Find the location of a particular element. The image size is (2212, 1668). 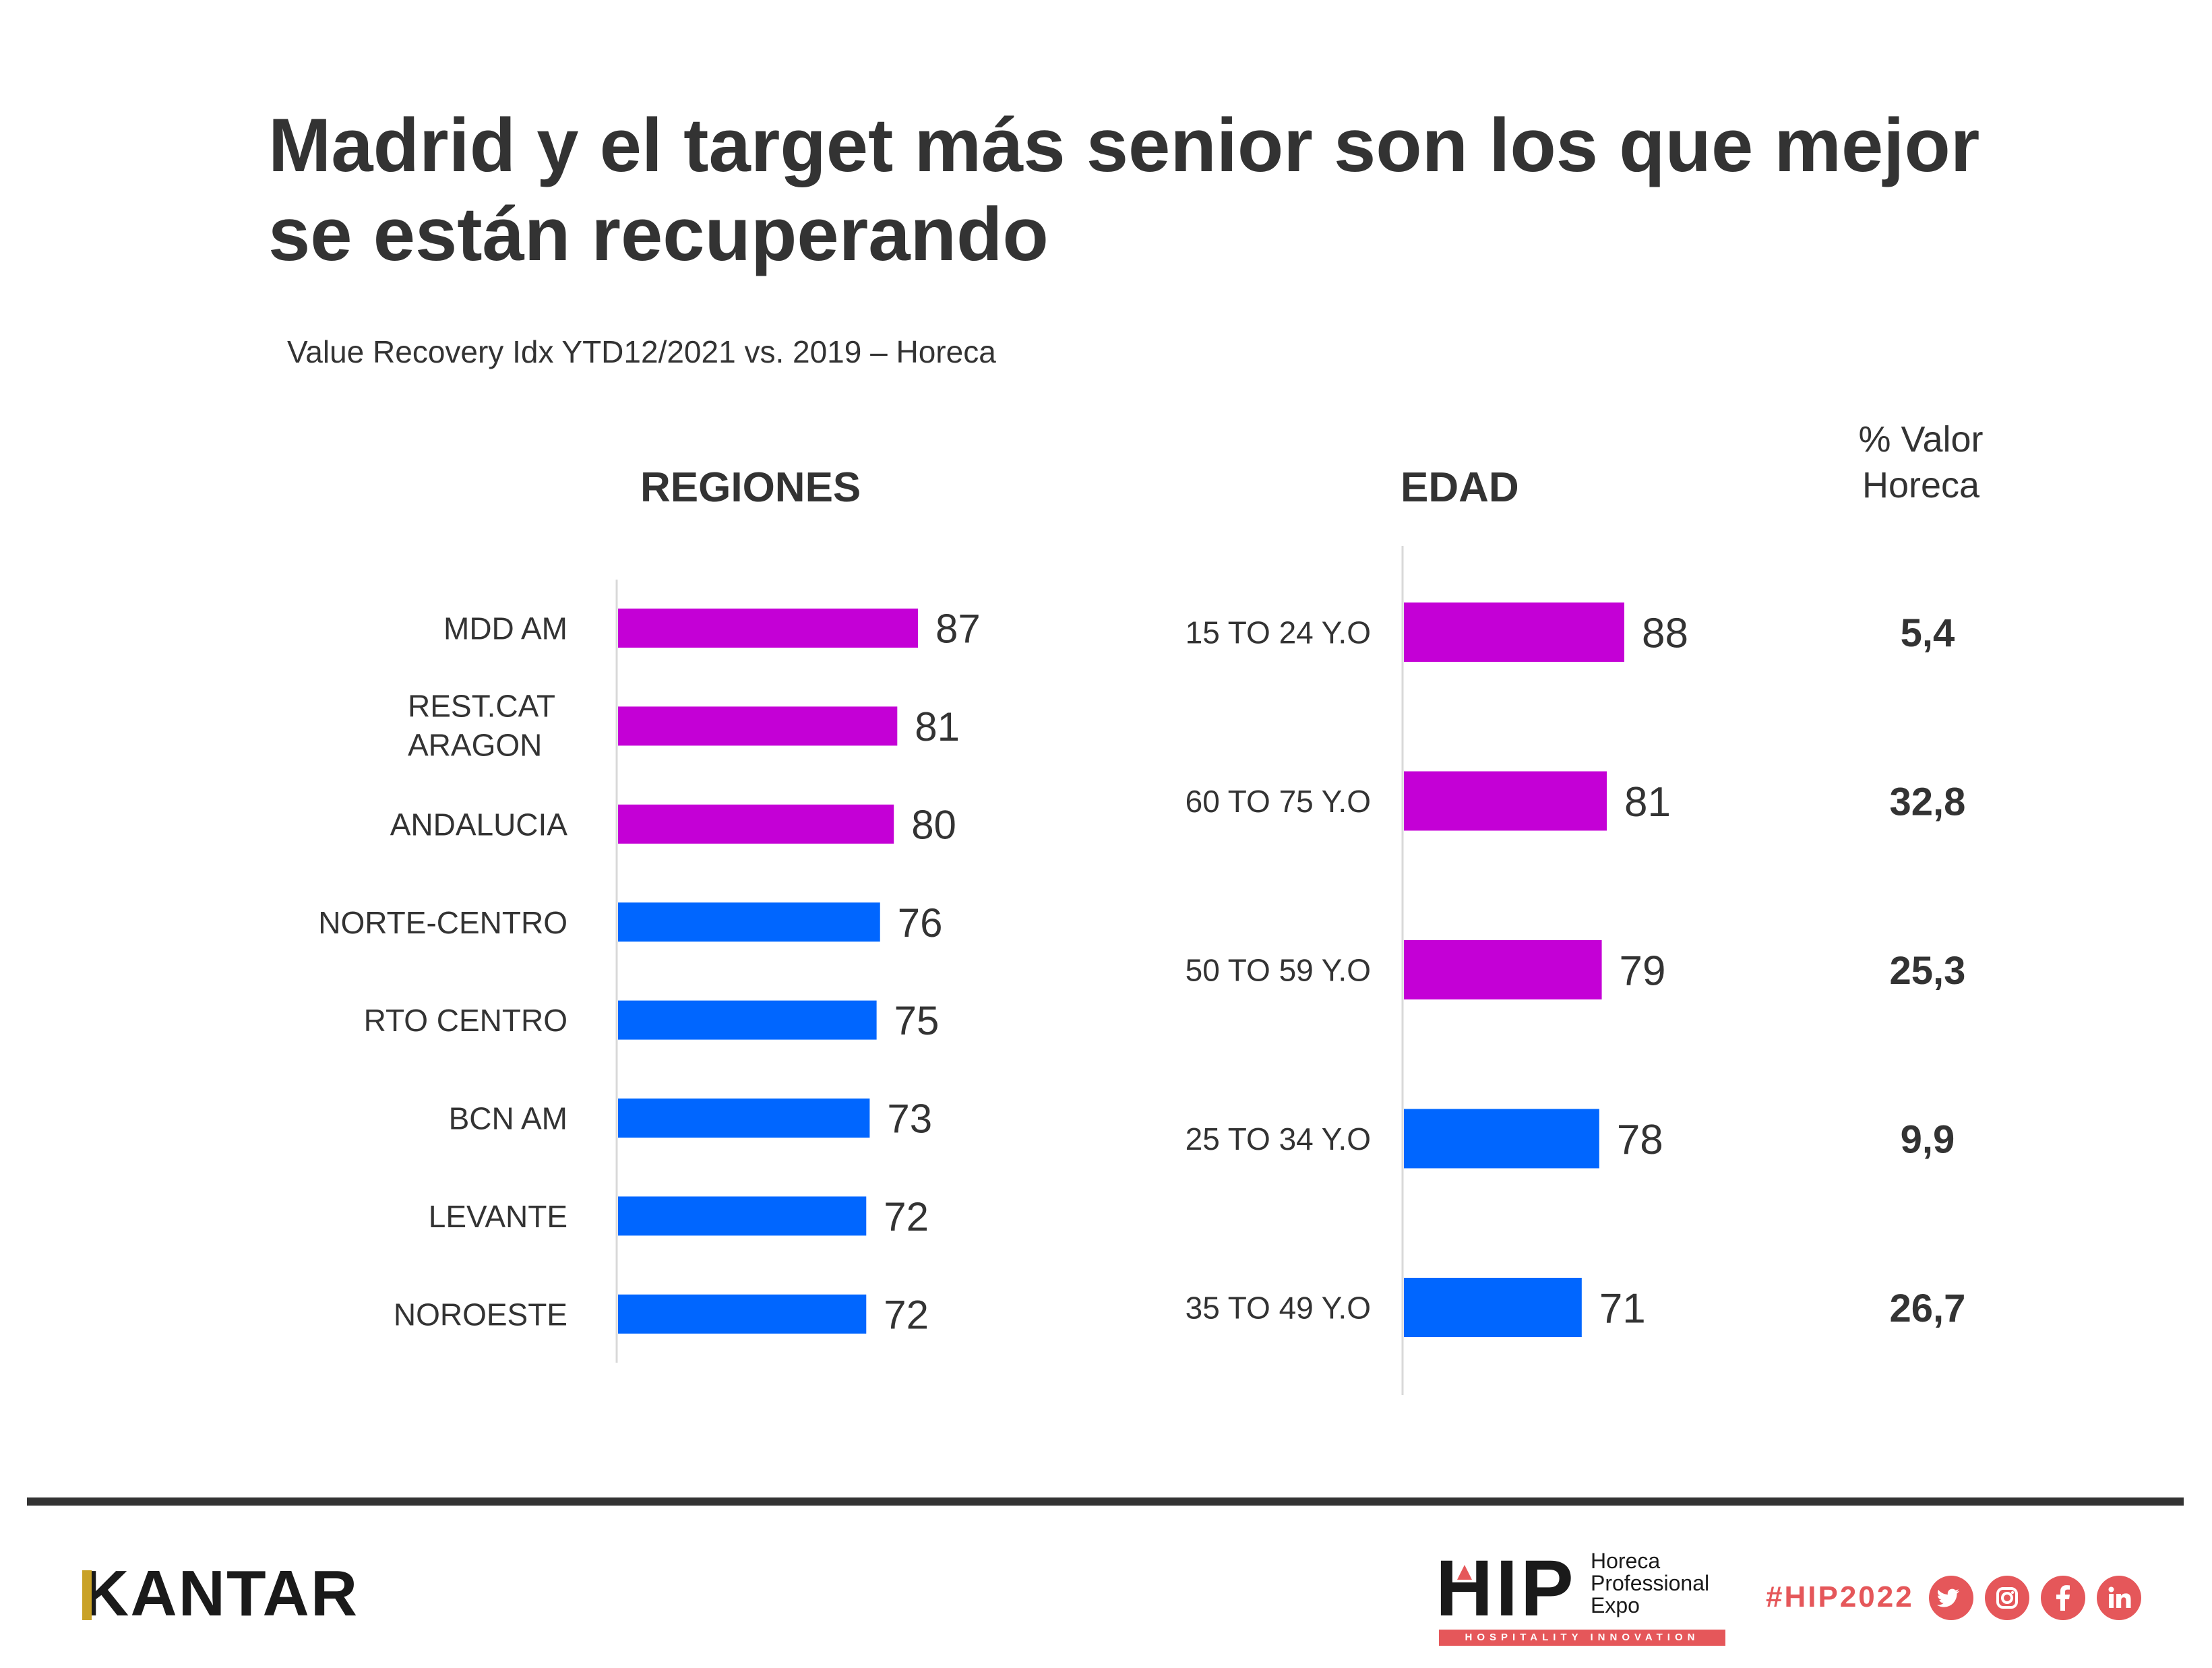

regiones-category-label: MDD AM is located at coordinates (505, 628).